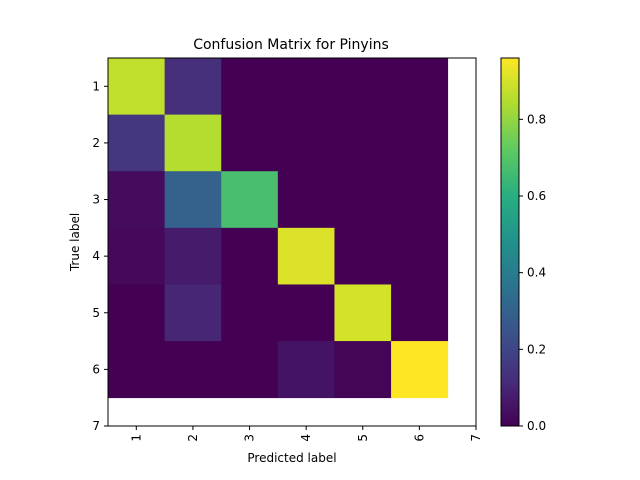 This screenshot has height=480, width=640. What do you see at coordinates (96, 200) in the screenshot?
I see `y-tick-label: 3` at bounding box center [96, 200].